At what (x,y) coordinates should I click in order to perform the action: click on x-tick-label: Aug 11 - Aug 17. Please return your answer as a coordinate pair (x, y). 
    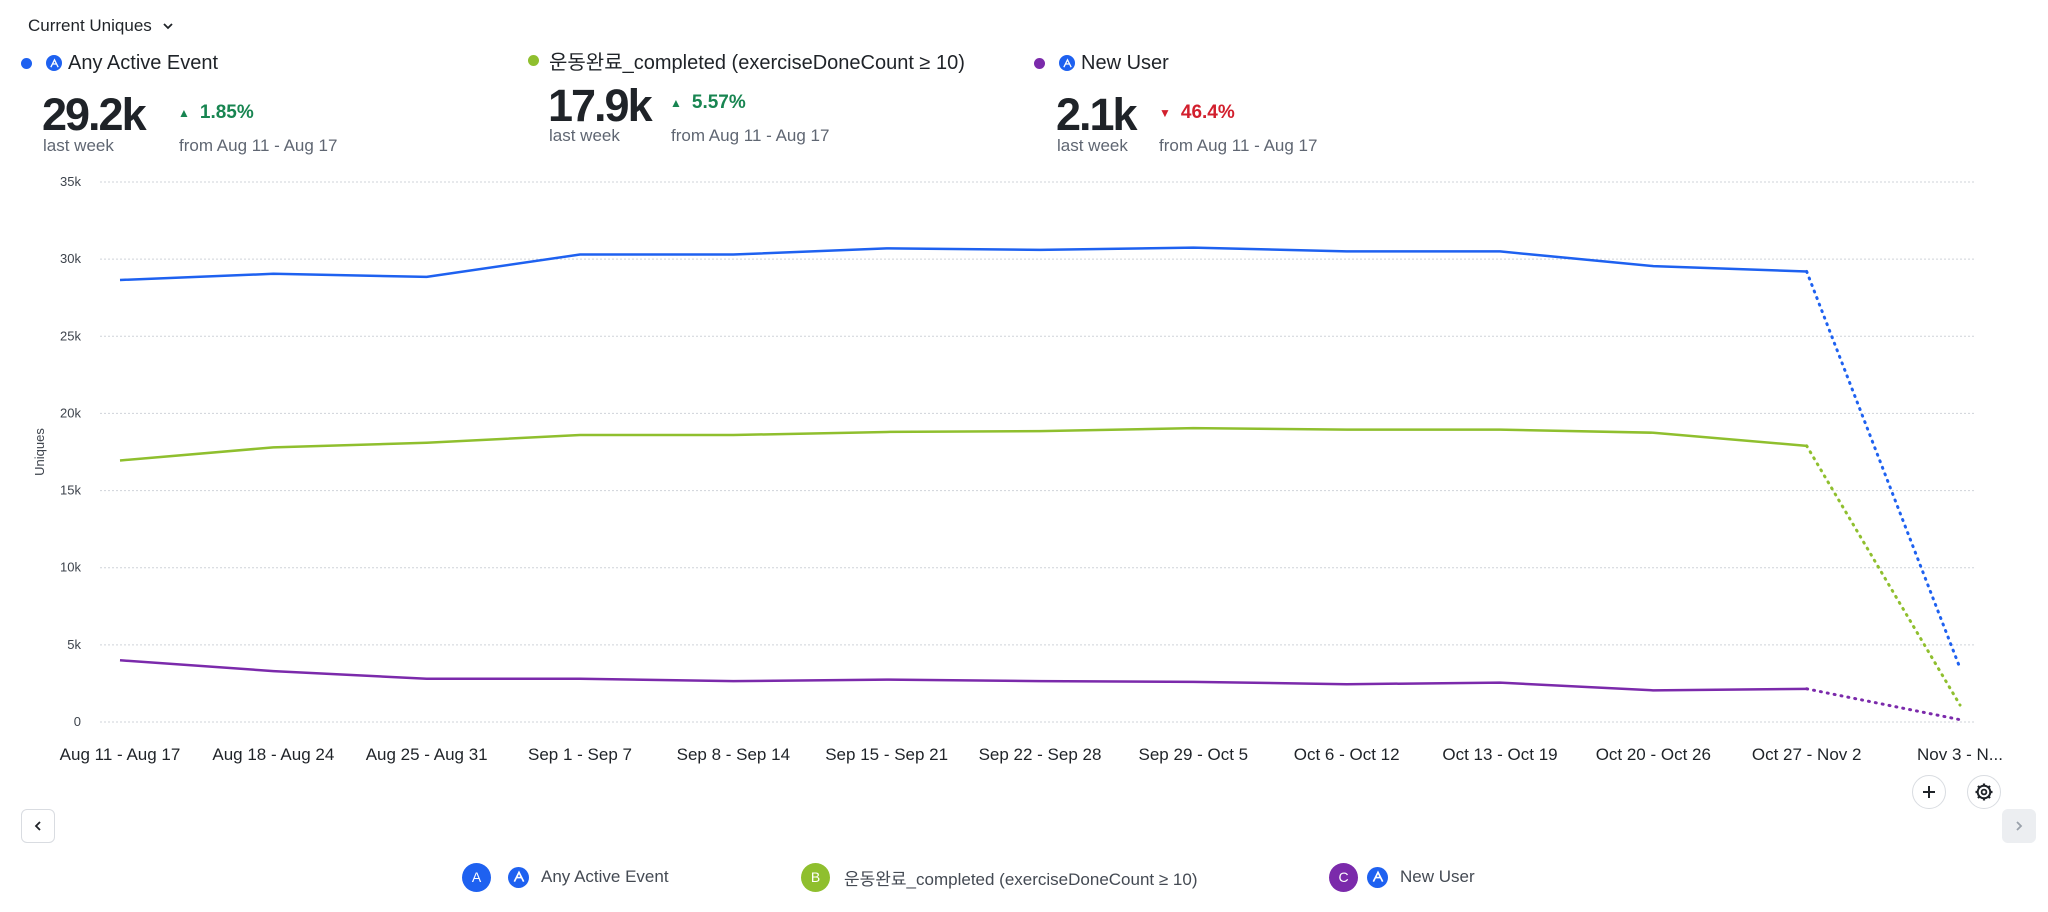
    Looking at the image, I should click on (120, 754).